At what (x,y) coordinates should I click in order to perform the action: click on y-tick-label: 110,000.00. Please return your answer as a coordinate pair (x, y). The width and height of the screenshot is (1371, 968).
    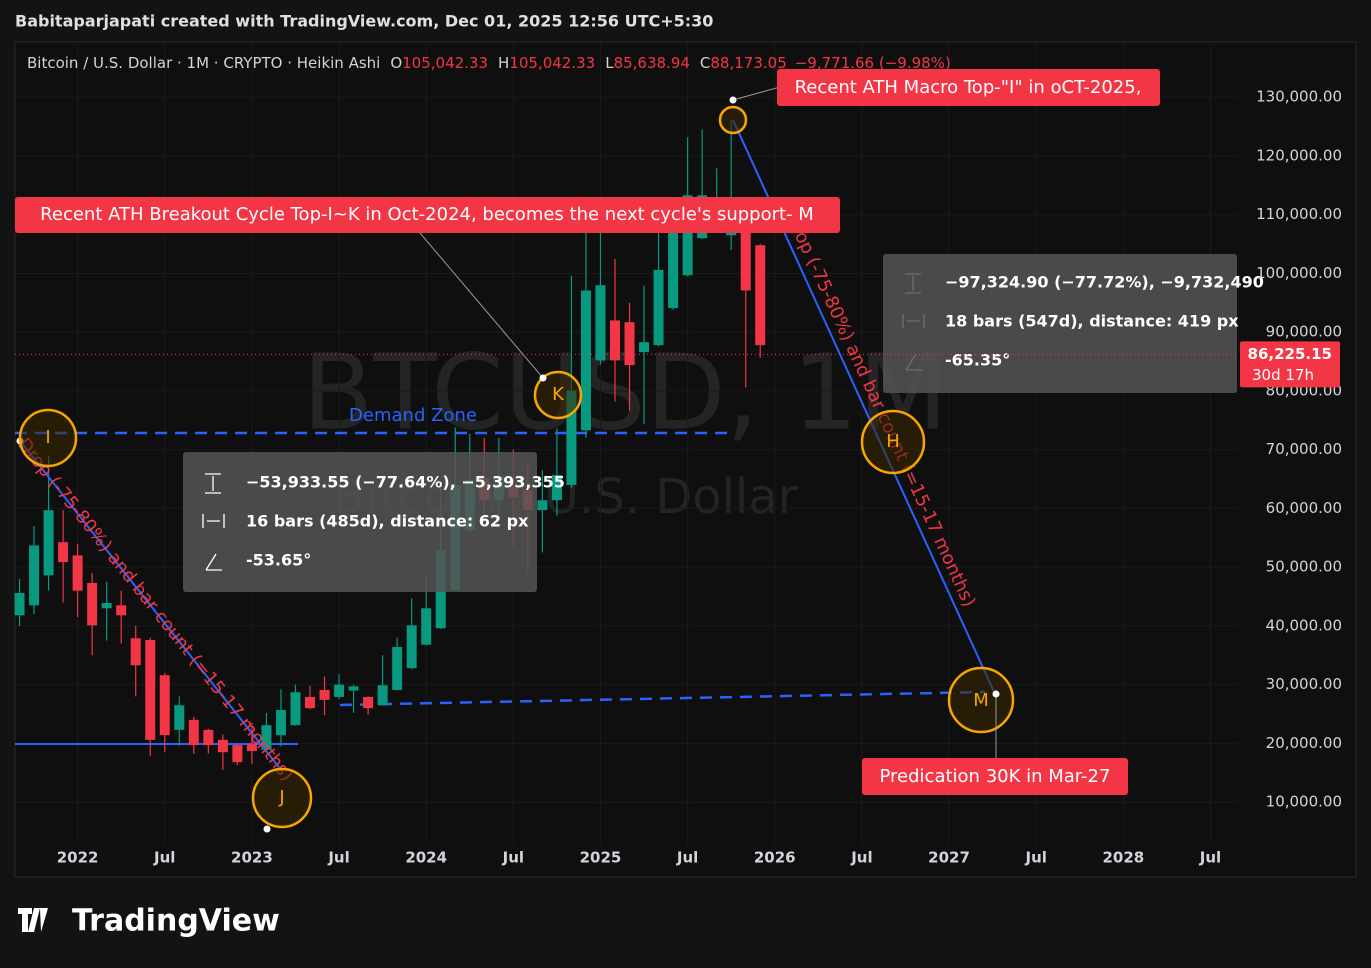
    Looking at the image, I should click on (1299, 214).